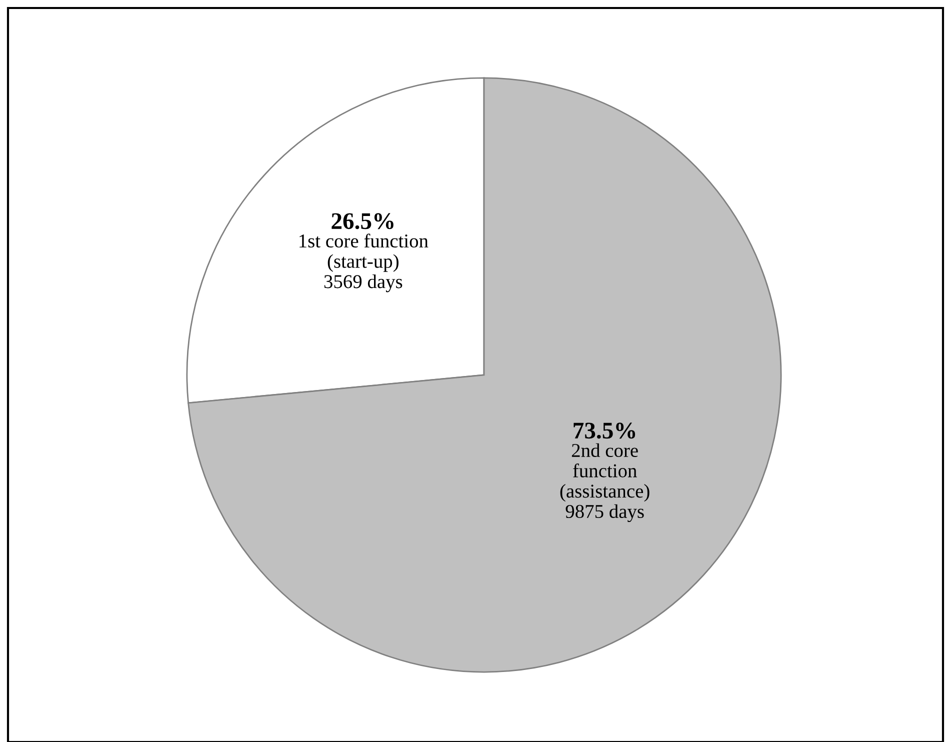  I want to click on data-label: 73.5%, so click(605, 430).